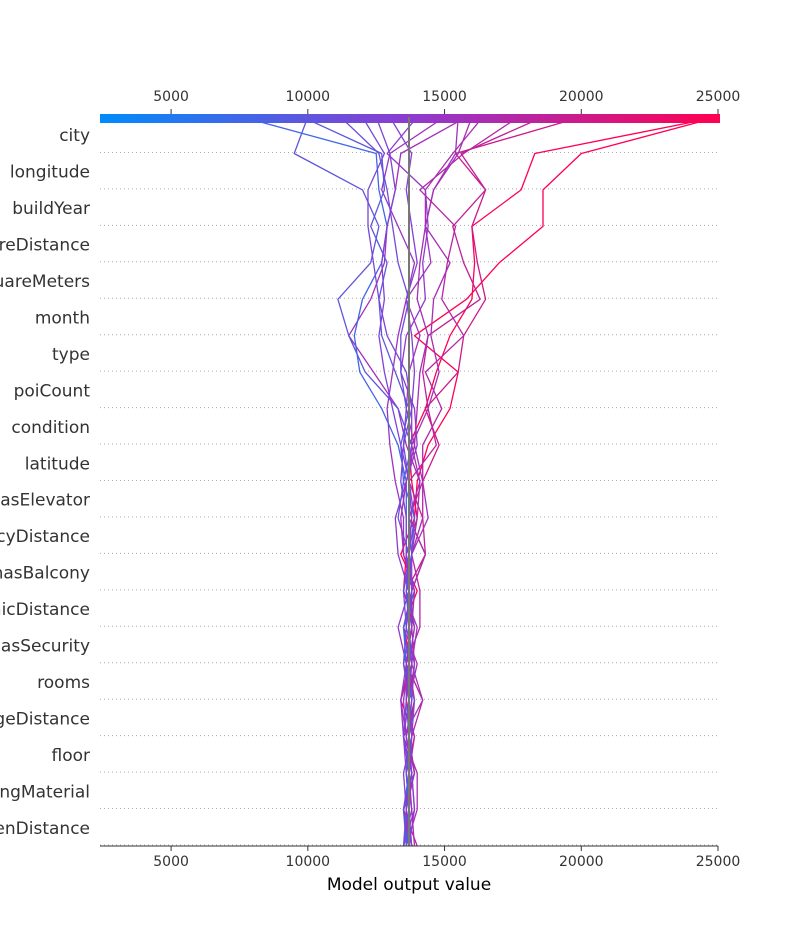  I want to click on top-tick-label: 25000, so click(718, 97).